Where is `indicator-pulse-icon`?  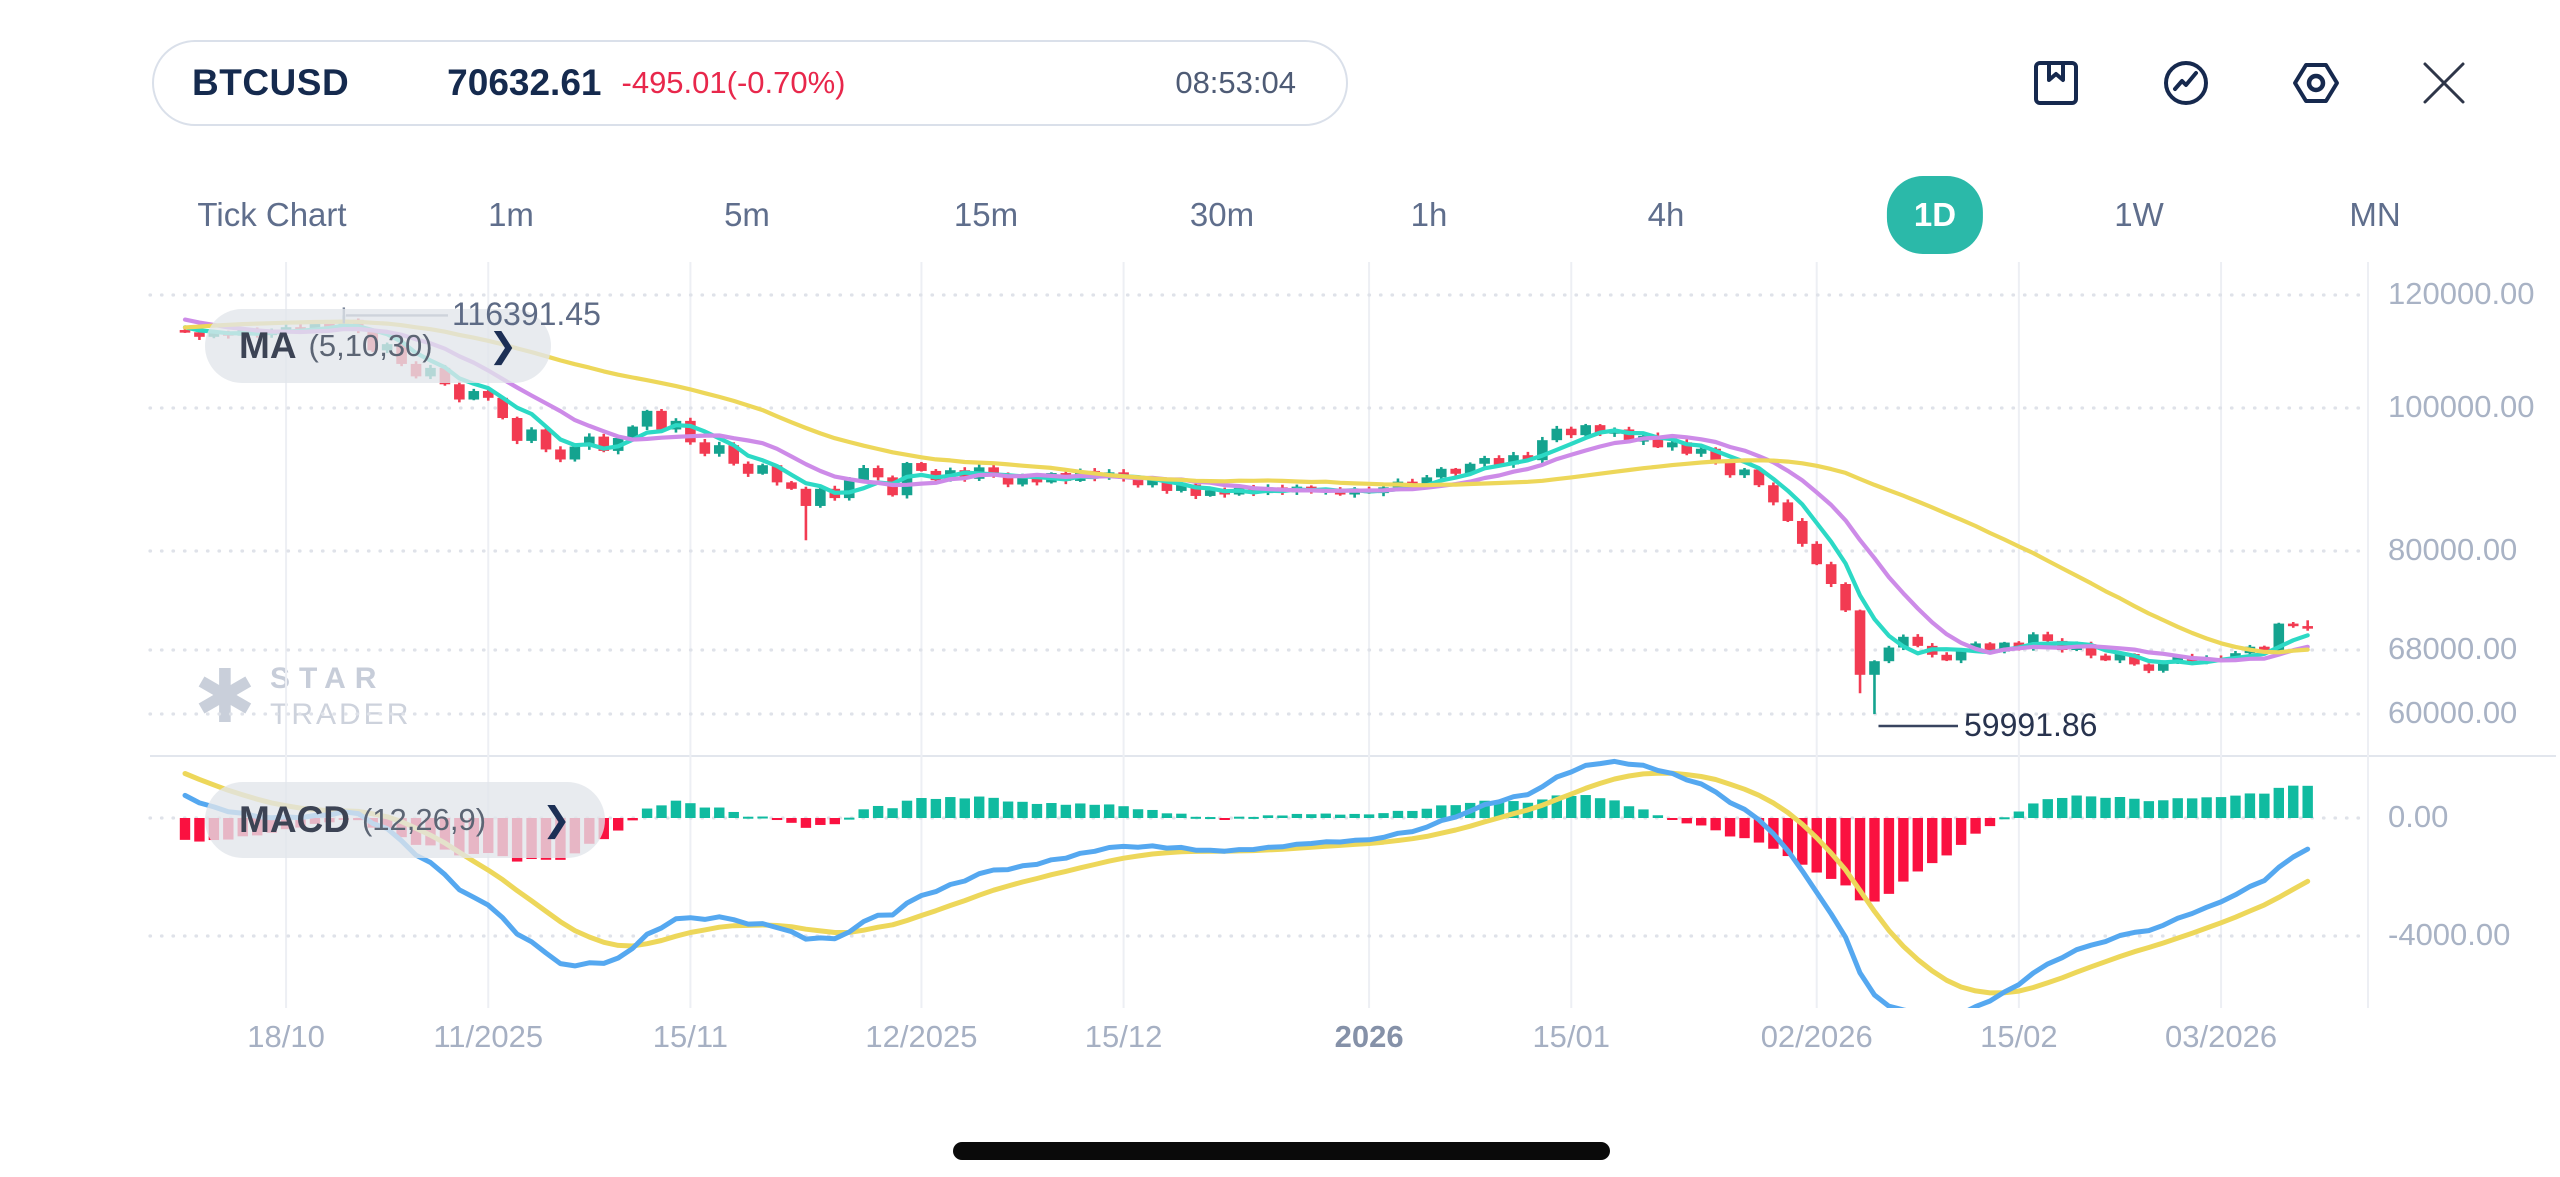 indicator-pulse-icon is located at coordinates (2186, 83).